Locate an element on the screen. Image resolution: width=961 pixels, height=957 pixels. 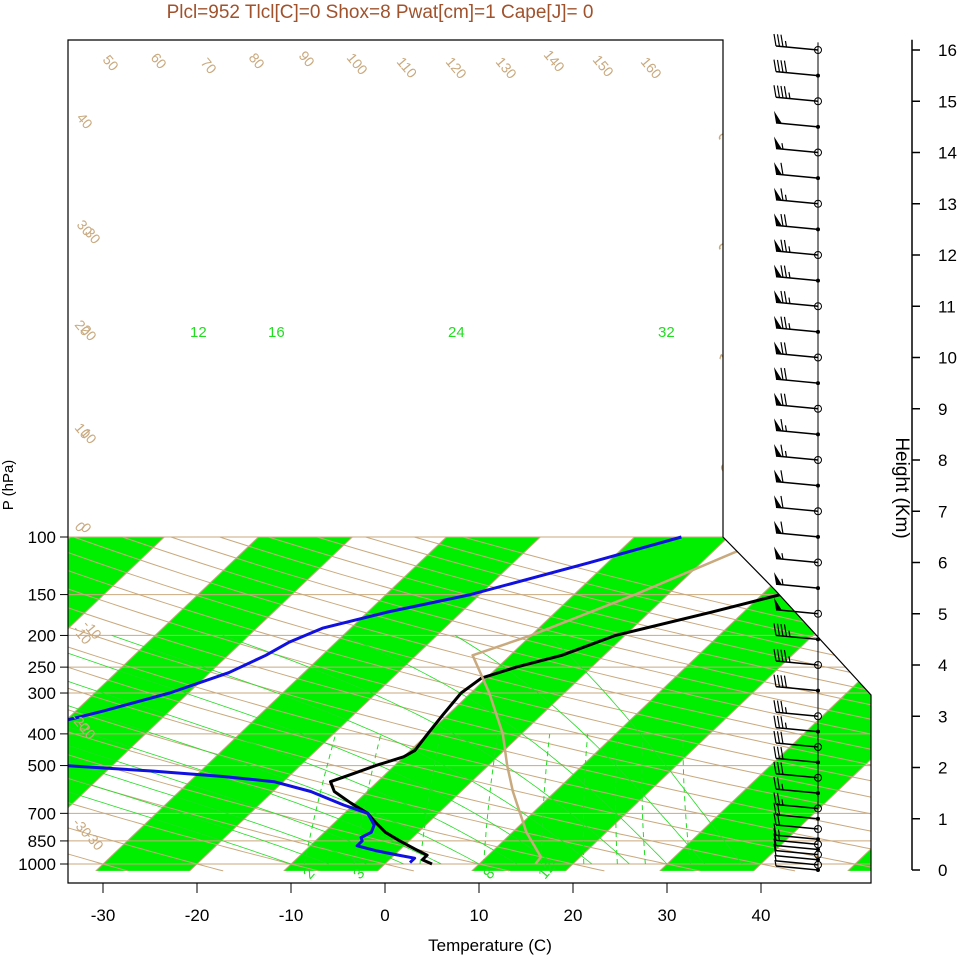
dry-adiabat-label: 40 is located at coordinates (85, 121).